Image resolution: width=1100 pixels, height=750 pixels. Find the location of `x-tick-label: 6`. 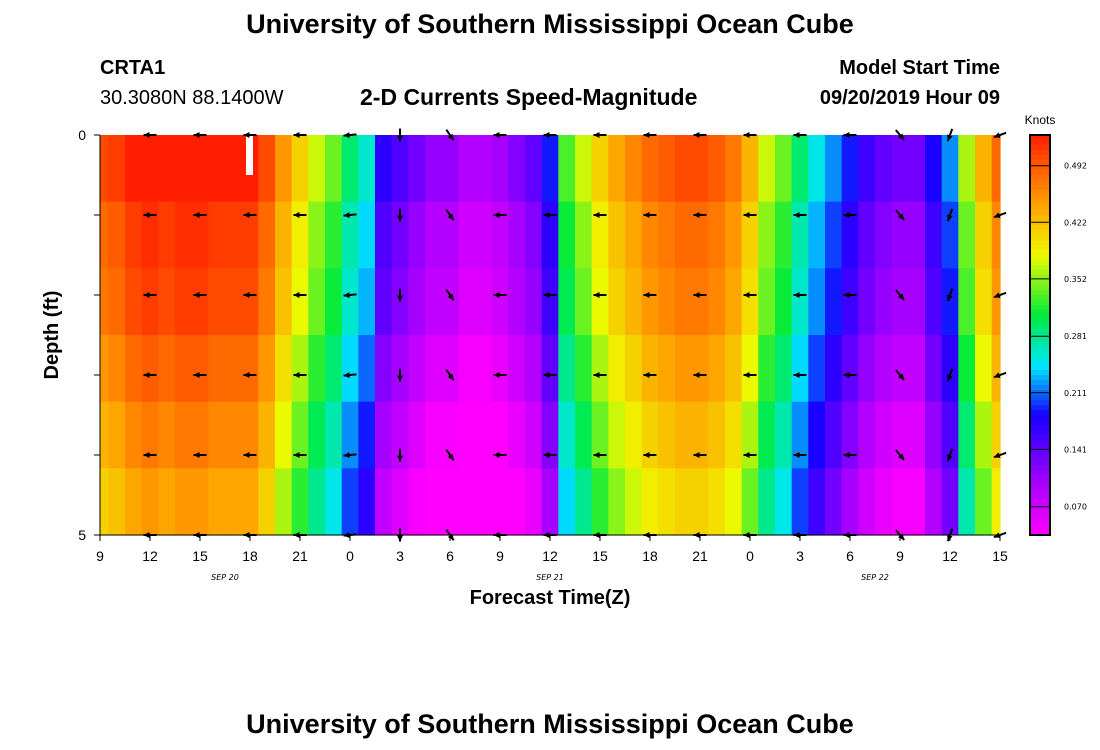

x-tick-label: 6 is located at coordinates (850, 556).